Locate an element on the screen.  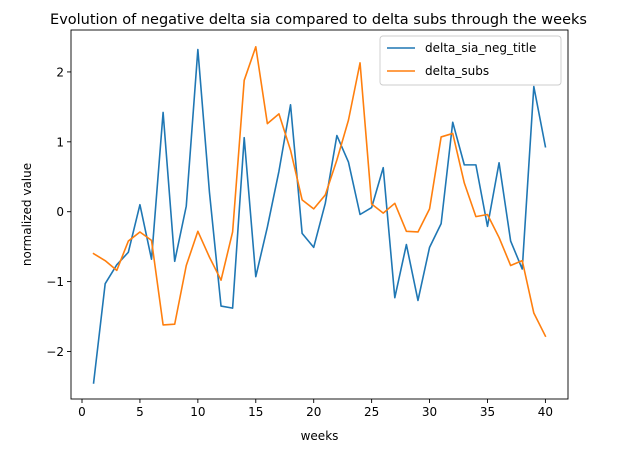
legend: delta_sia_neg_title delta_subs is located at coordinates (470, 60).